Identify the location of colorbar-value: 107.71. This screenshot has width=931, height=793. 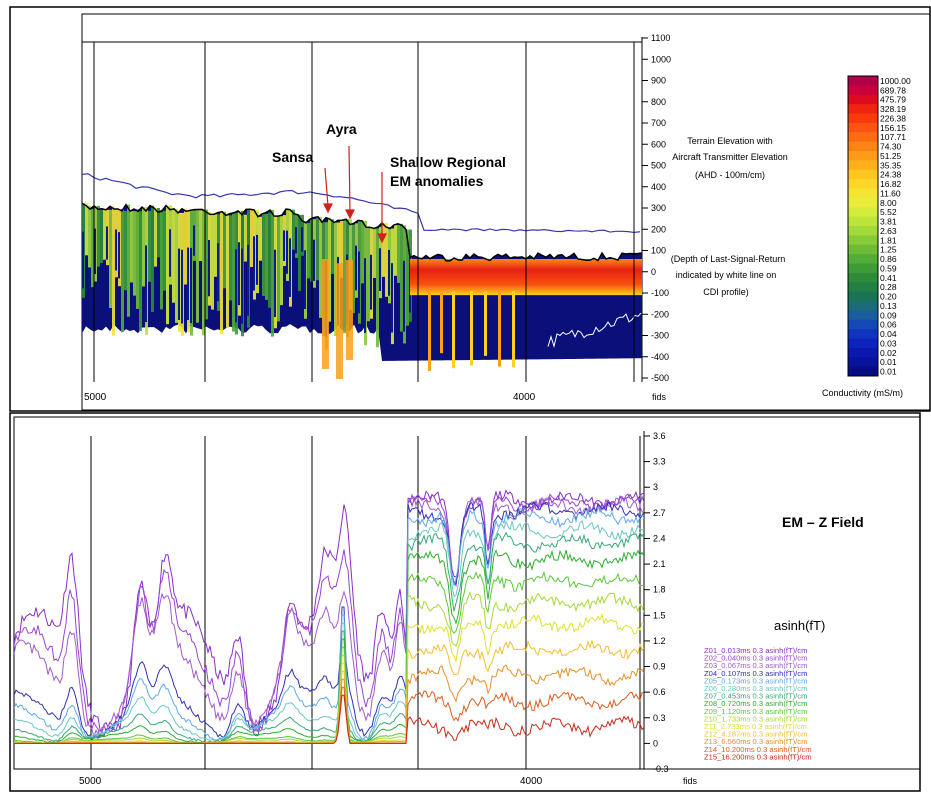
(893, 137).